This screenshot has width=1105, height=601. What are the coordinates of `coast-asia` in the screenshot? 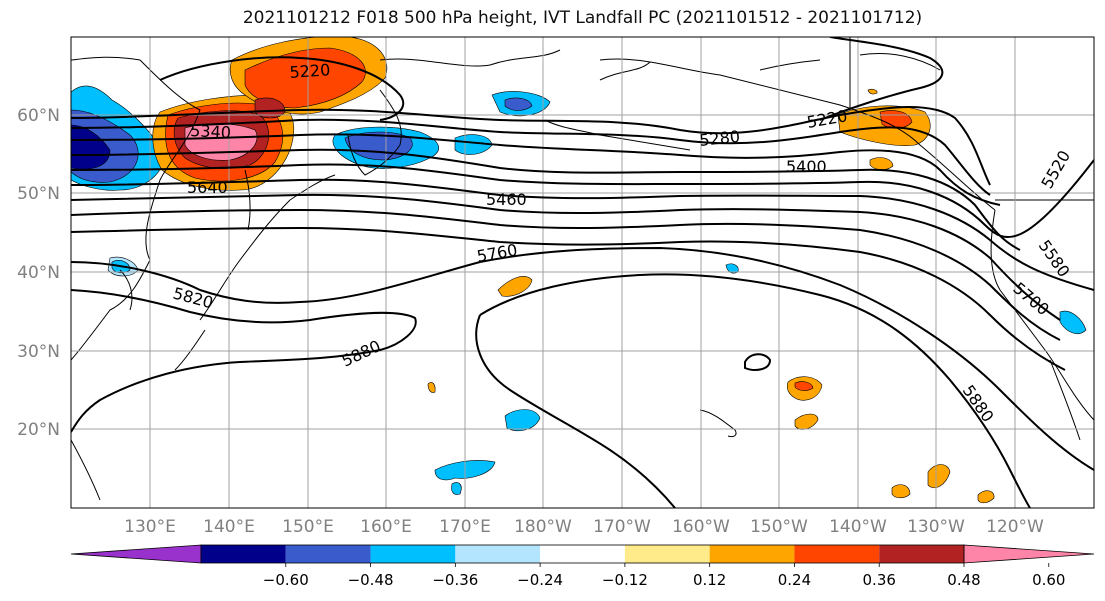 It's located at (136, 208).